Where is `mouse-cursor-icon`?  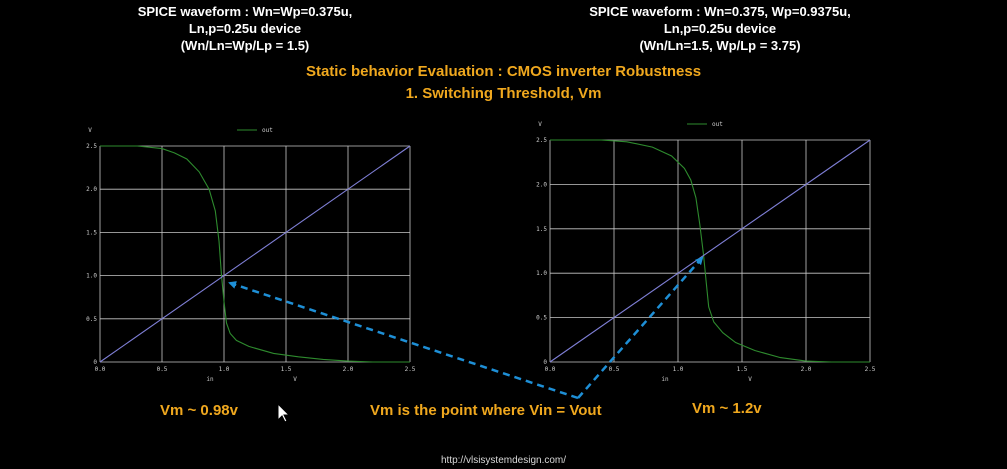 mouse-cursor-icon is located at coordinates (284, 412).